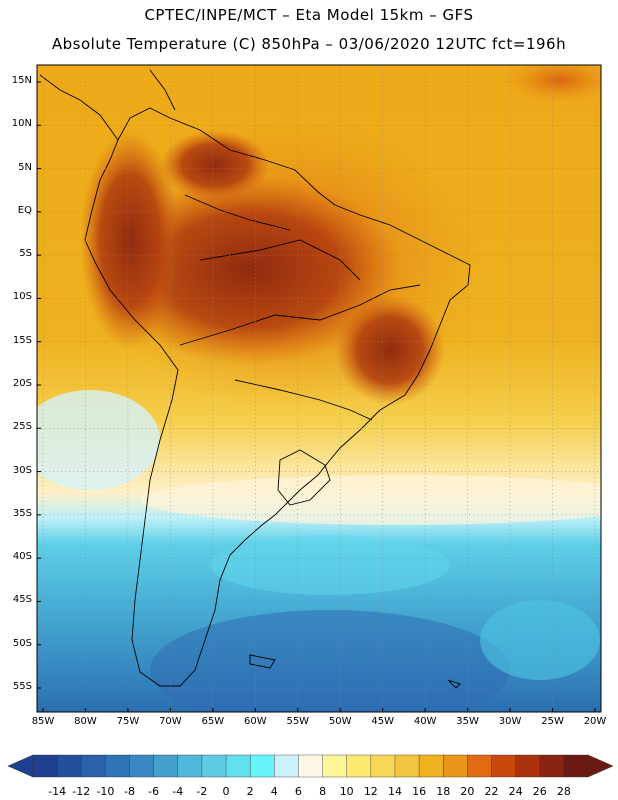 This screenshot has width=618, height=800. What do you see at coordinates (595, 721) in the screenshot?
I see `lon-label: 20W` at bounding box center [595, 721].